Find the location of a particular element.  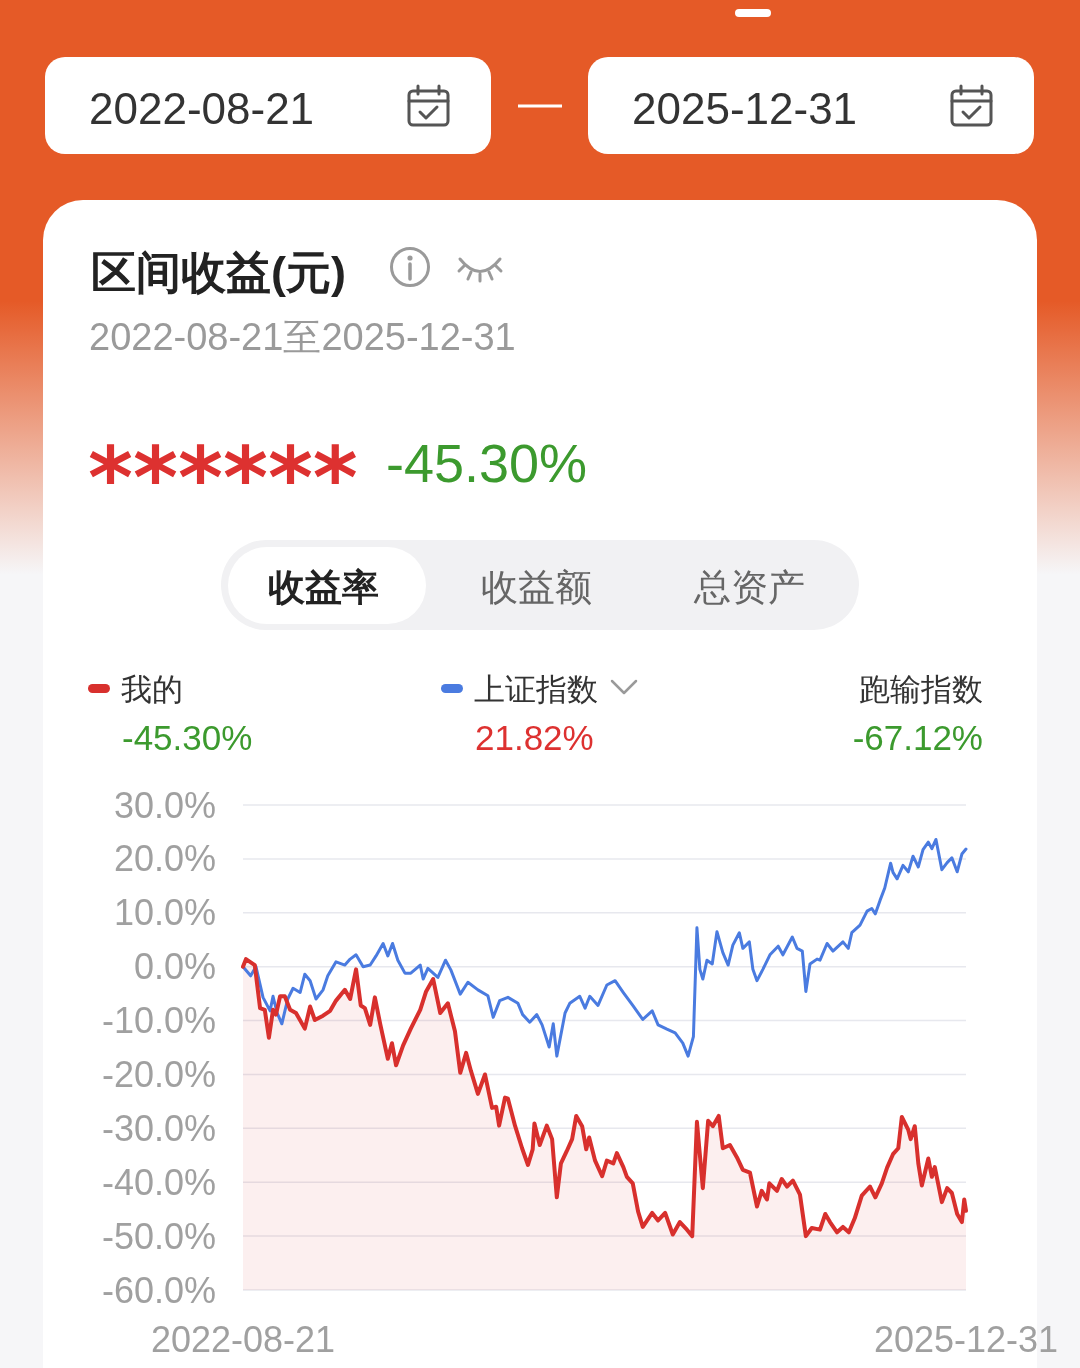

y-tick-label: 10.0% is located at coordinates (164, 913).